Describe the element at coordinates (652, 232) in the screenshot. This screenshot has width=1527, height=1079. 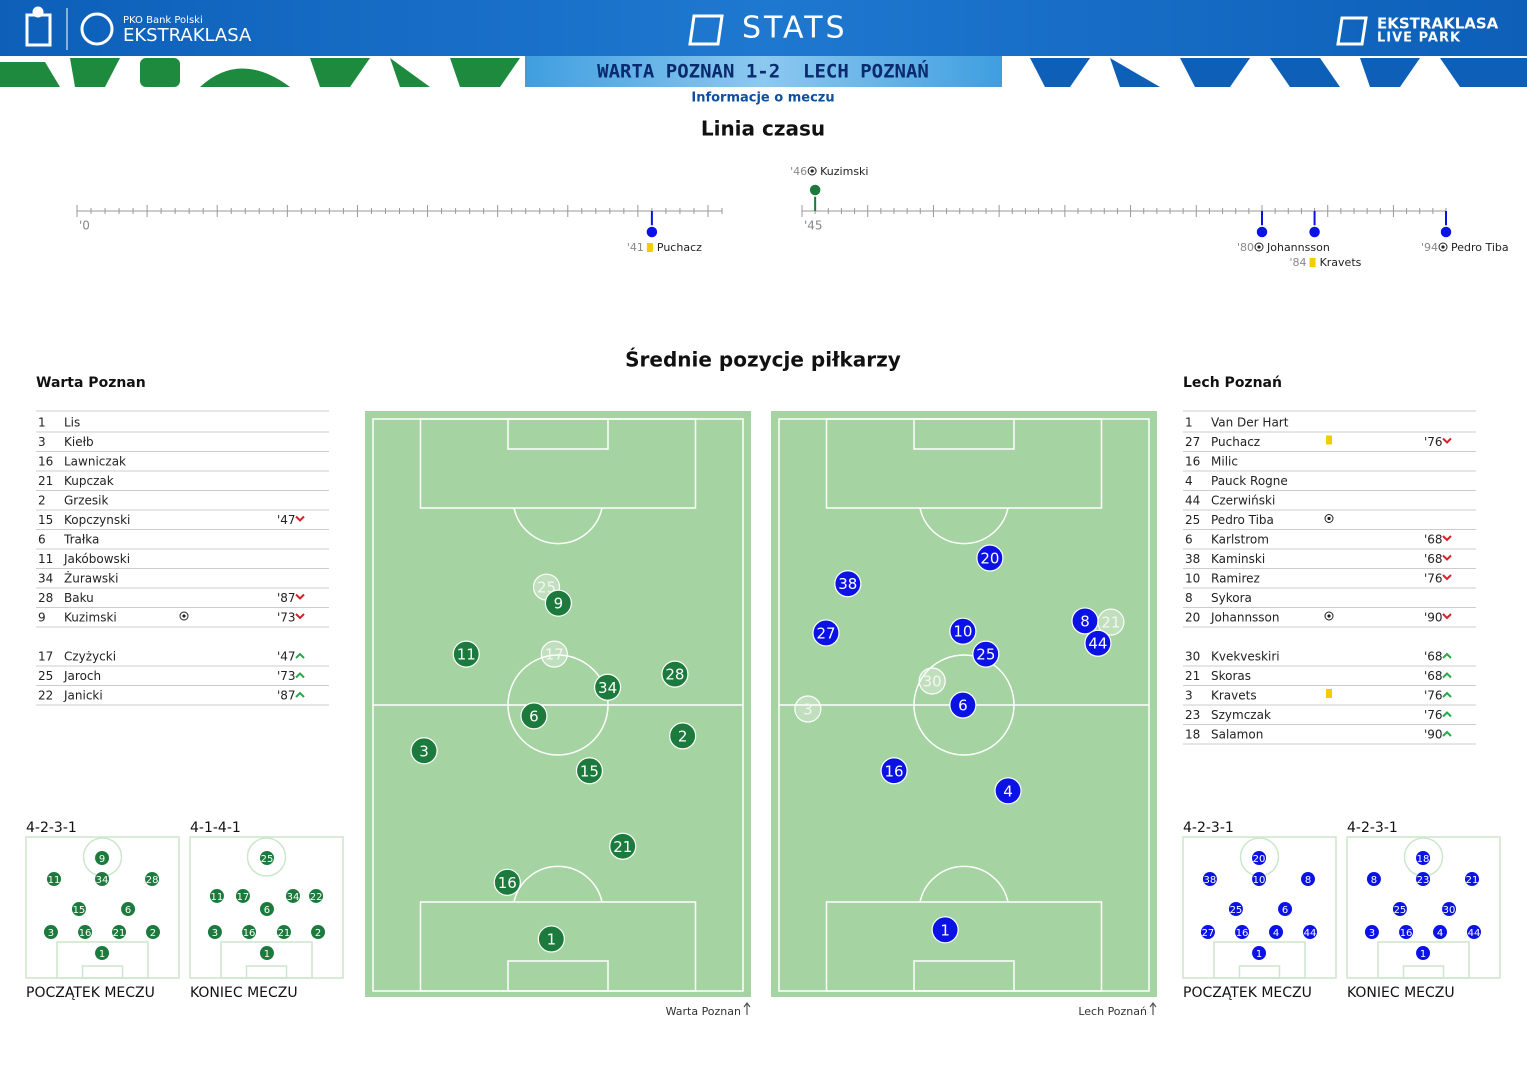
I see `event-marker` at that location.